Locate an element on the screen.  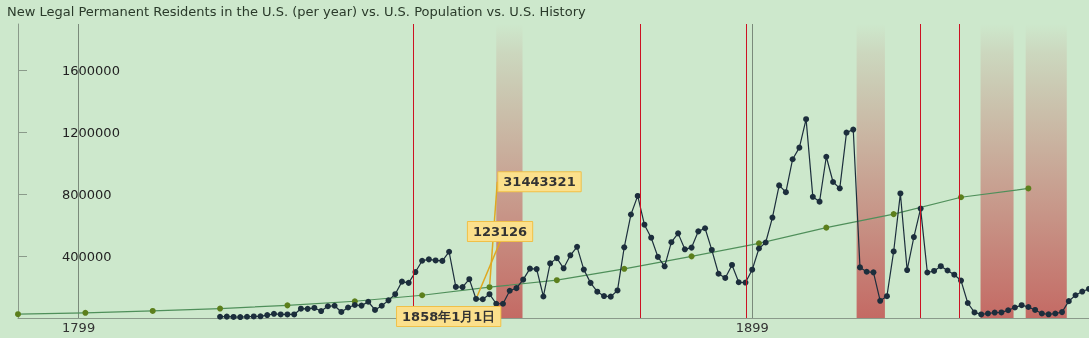
x-tick-label: 1899 is located at coordinates (752, 327).